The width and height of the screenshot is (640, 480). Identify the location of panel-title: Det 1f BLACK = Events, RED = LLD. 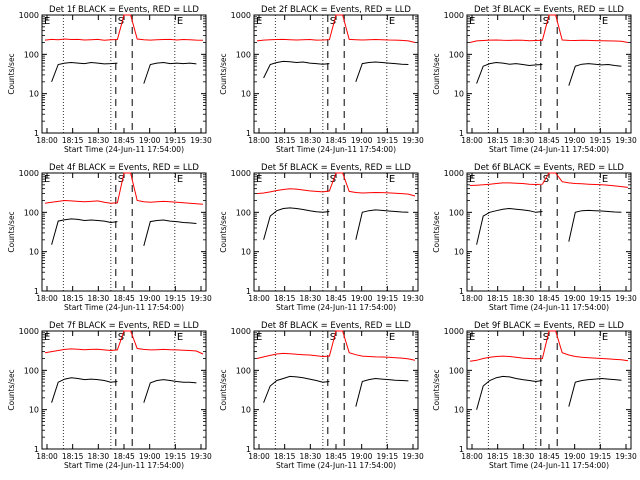
(124, 10).